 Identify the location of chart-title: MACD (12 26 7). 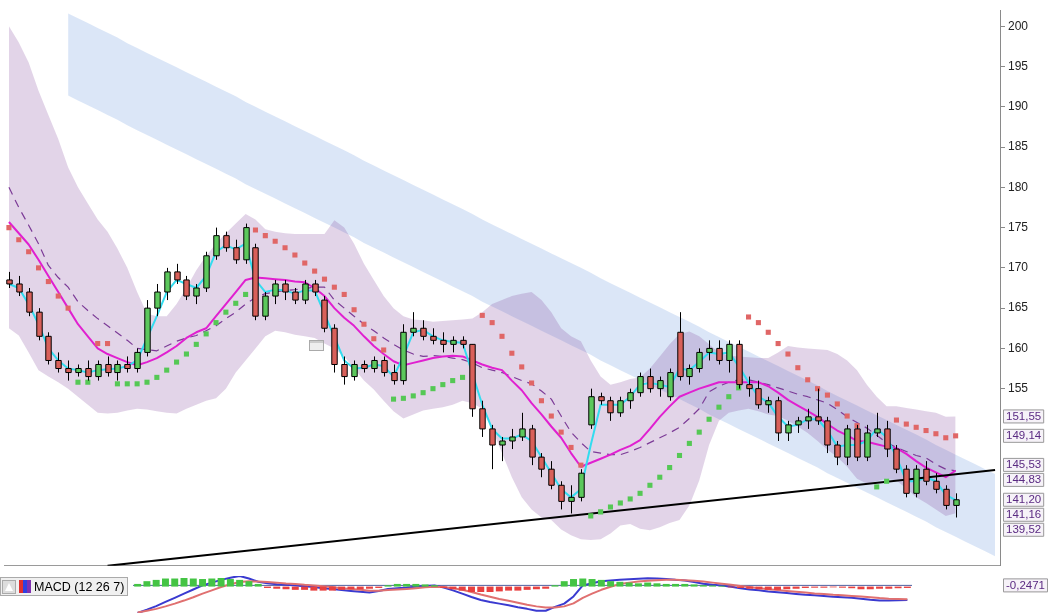
(79, 586).